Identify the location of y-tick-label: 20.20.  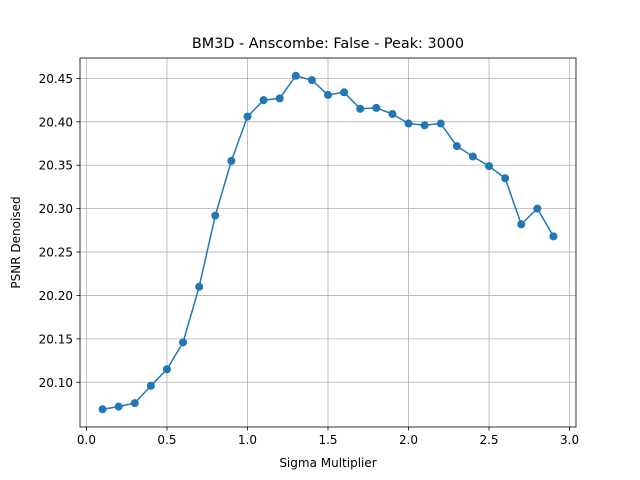
(56, 296).